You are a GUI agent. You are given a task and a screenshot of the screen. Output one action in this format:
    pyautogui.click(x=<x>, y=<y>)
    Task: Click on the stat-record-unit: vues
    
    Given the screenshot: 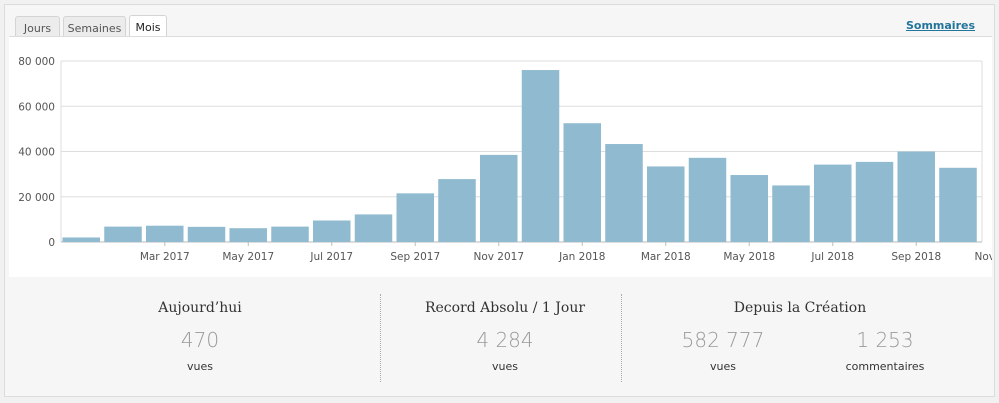 What is the action you would take?
    pyautogui.click(x=505, y=366)
    